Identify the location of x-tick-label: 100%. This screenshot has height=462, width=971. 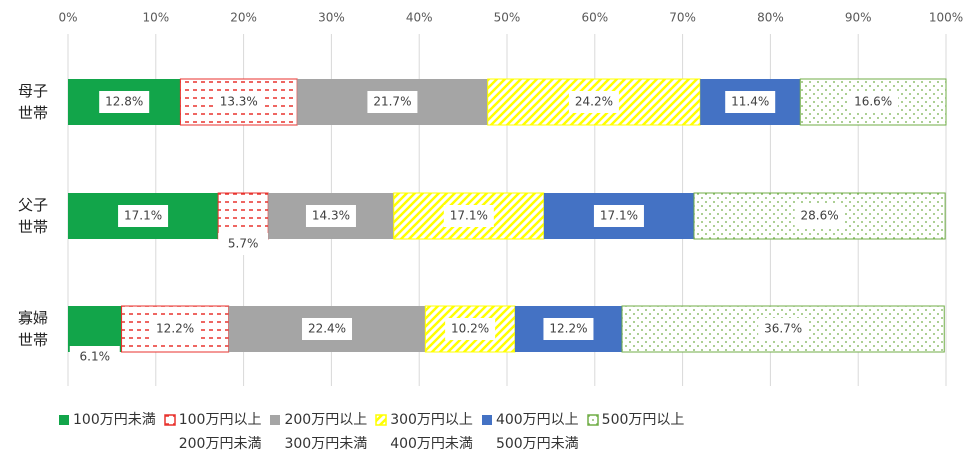
(946, 18).